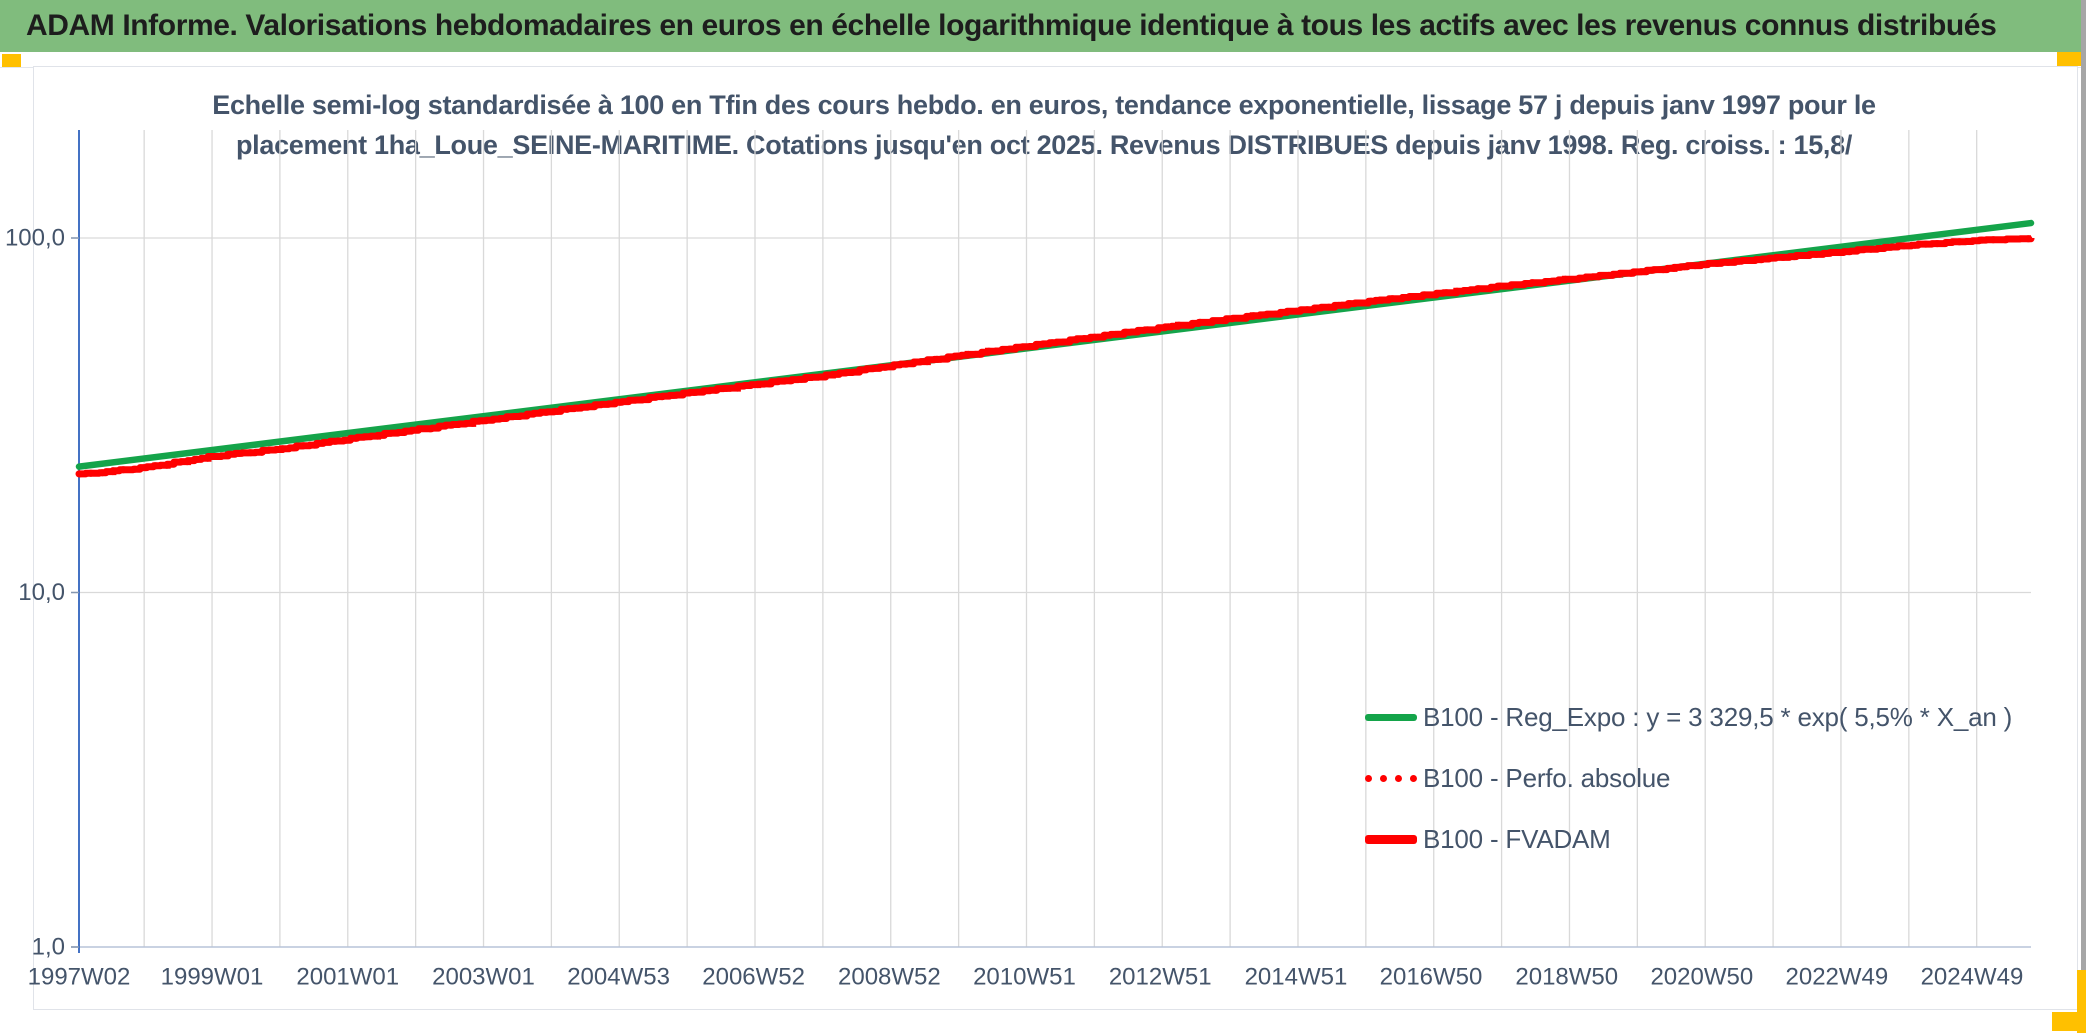 The image size is (2086, 1033). I want to click on corner-marker-top-left, so click(11, 60).